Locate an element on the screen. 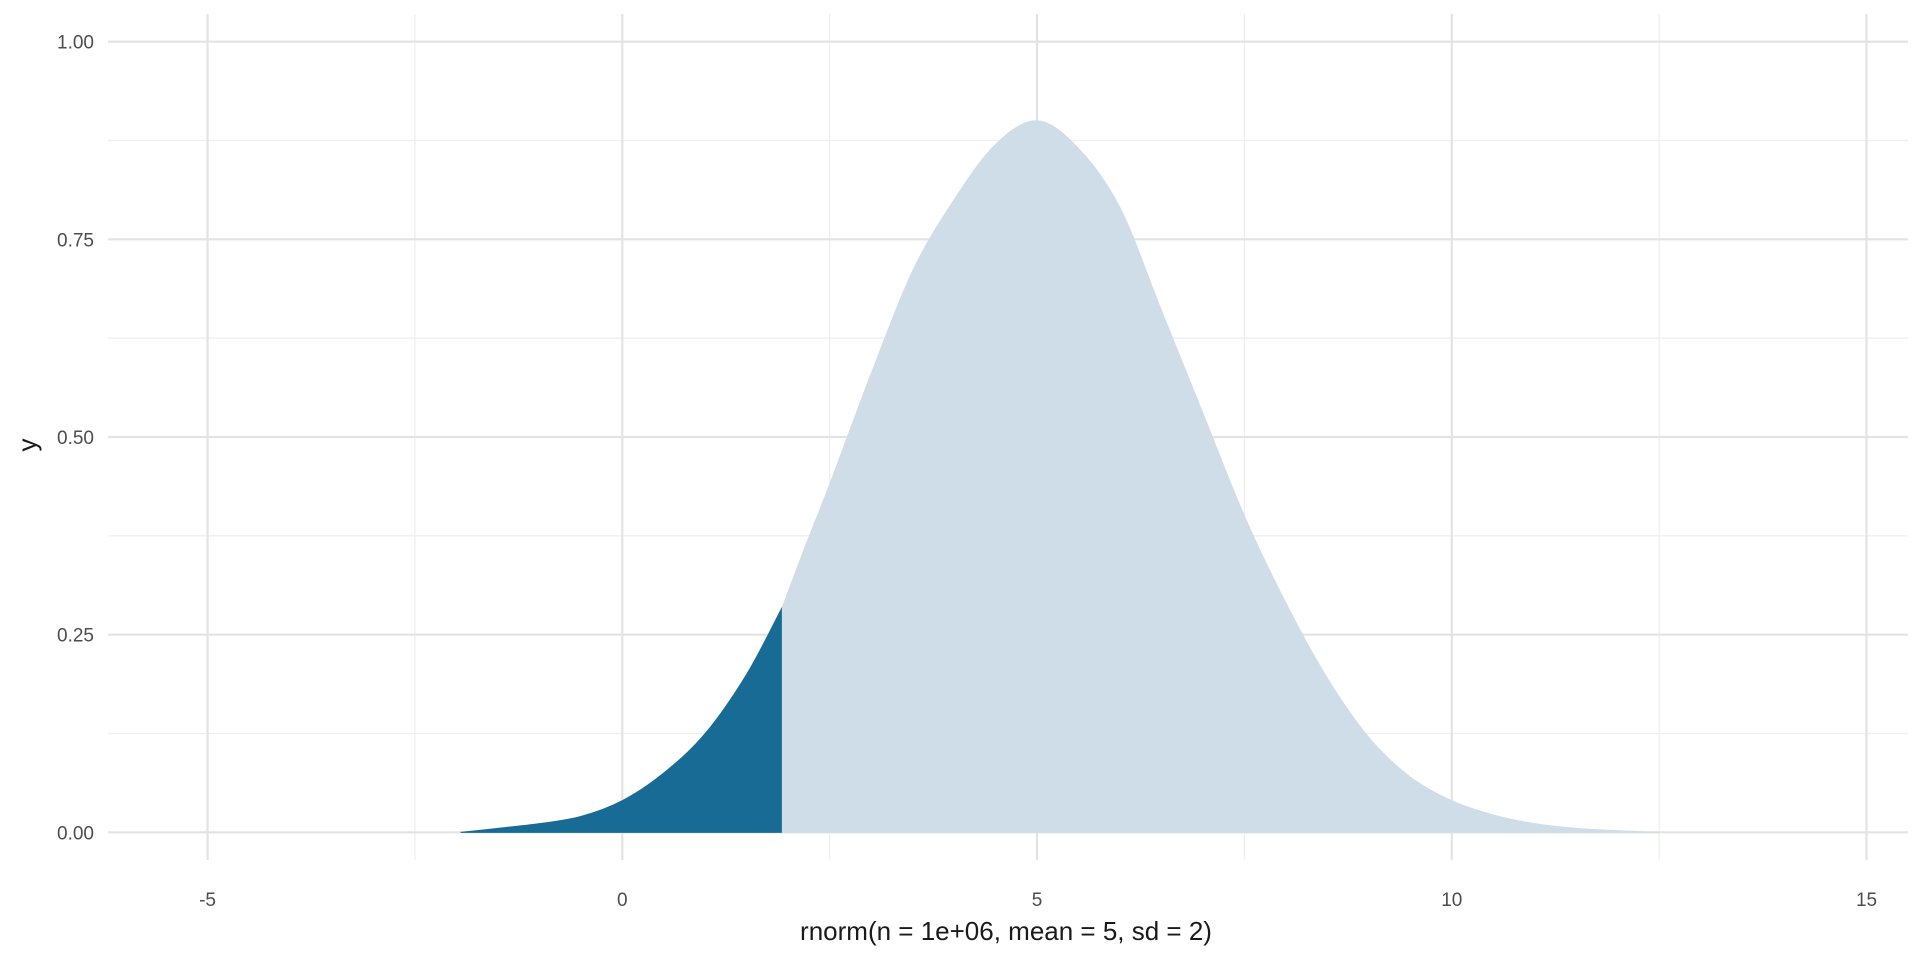 Image resolution: width=1920 pixels, height=960 pixels. x-tick-label: 15 is located at coordinates (1866, 900).